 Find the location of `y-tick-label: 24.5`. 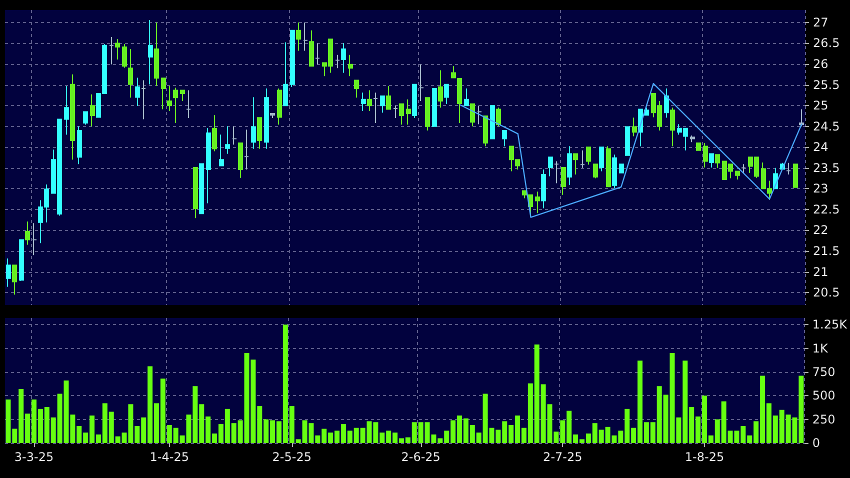

y-tick-label: 24.5 is located at coordinates (826, 126).